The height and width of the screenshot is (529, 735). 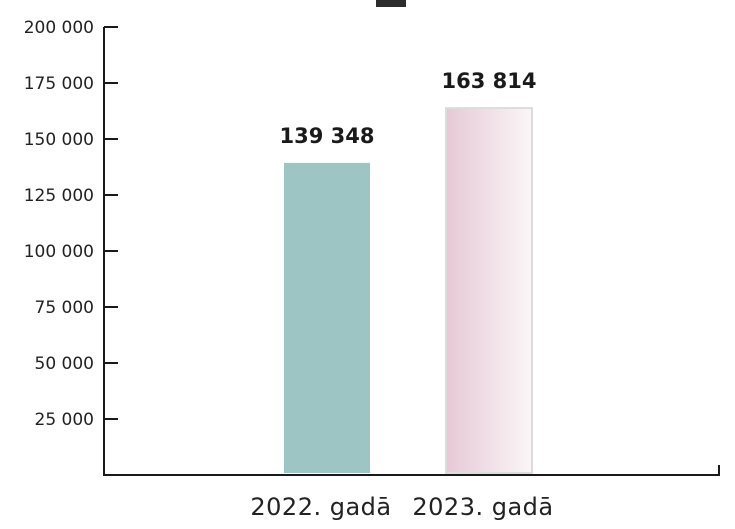 I want to click on data-label: 163 814, so click(x=489, y=81).